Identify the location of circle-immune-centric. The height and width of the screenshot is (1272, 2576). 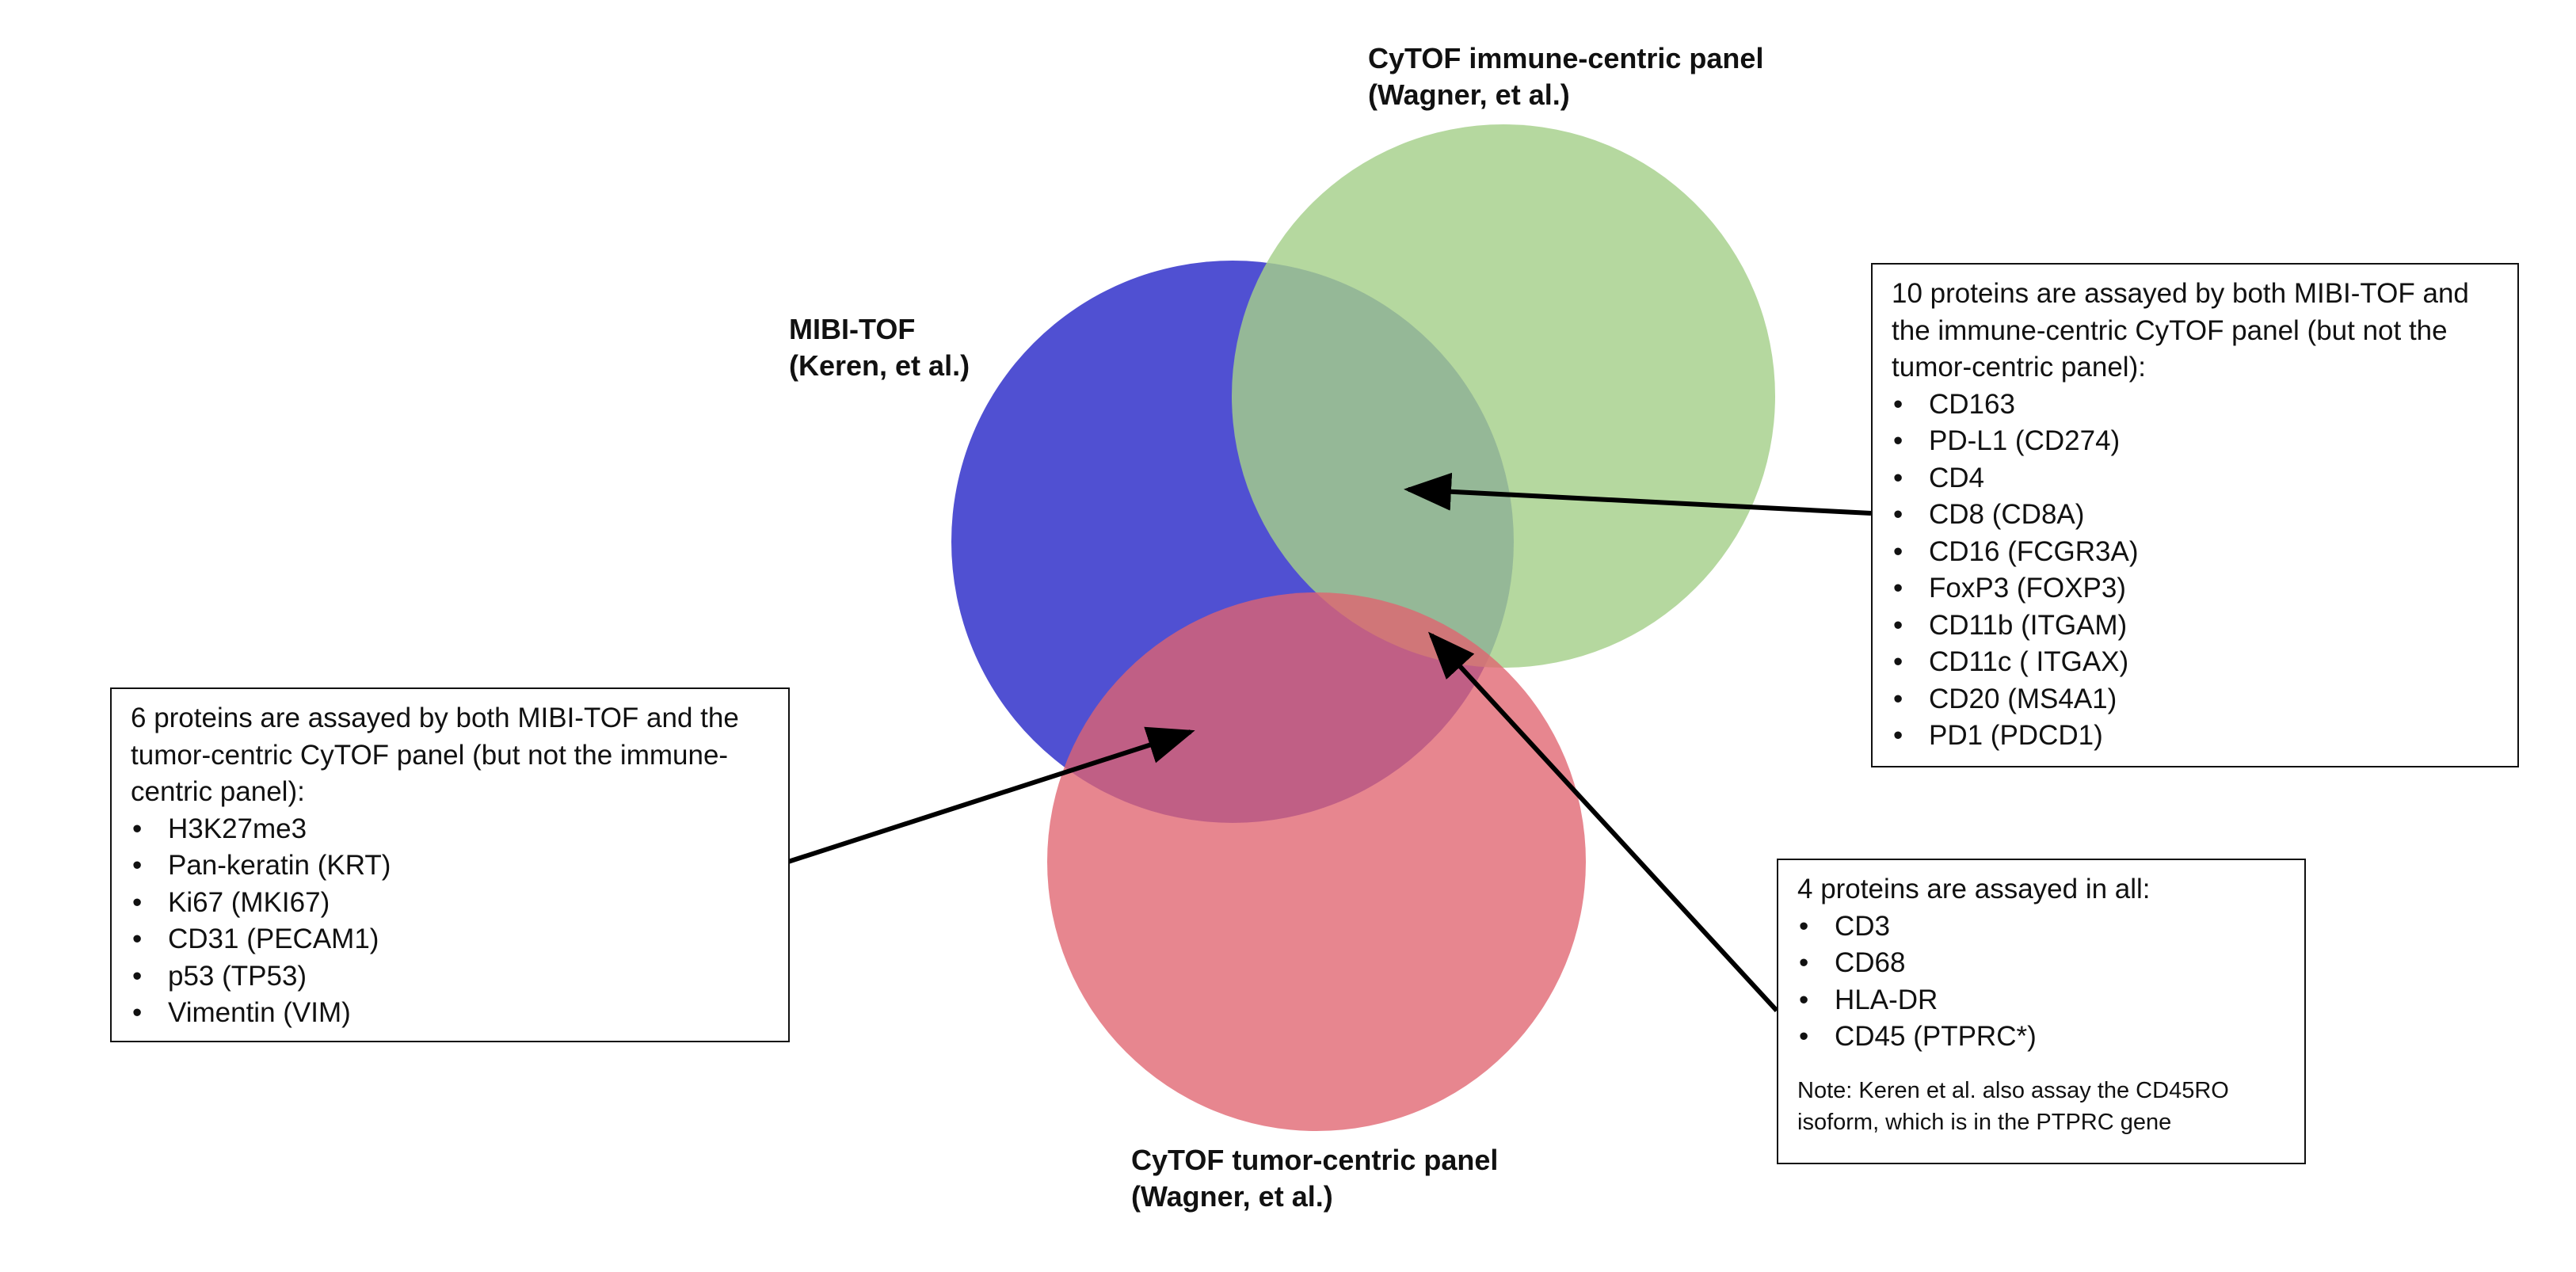
(1504, 396).